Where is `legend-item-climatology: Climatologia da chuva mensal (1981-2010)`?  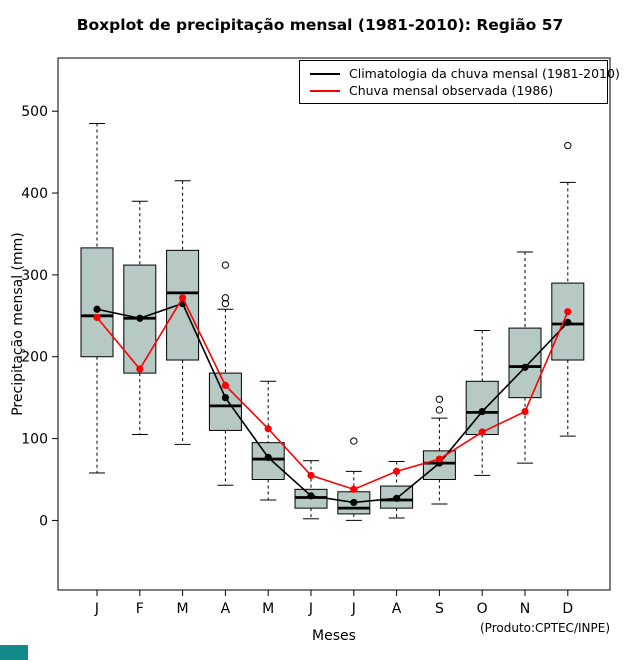
legend-item-climatology: Climatologia da chuva mensal (1981-2010) is located at coordinates (465, 73).